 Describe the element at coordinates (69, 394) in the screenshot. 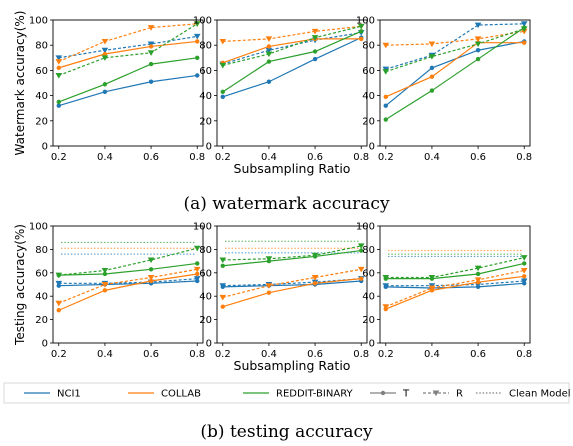

I see `legend-label: NCI1` at that location.